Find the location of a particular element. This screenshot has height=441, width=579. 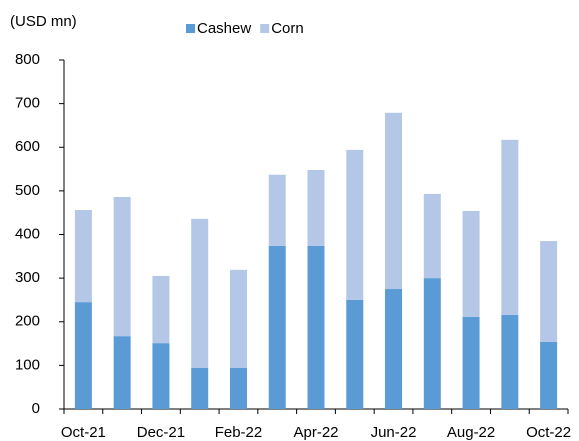

y-tick-label: 800 is located at coordinates (27, 59).